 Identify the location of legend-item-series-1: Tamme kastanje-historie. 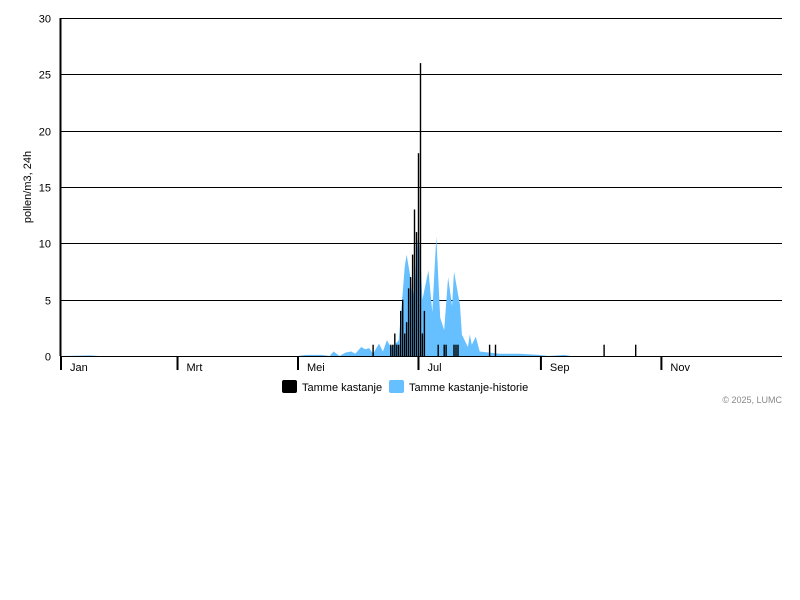
(458, 387).